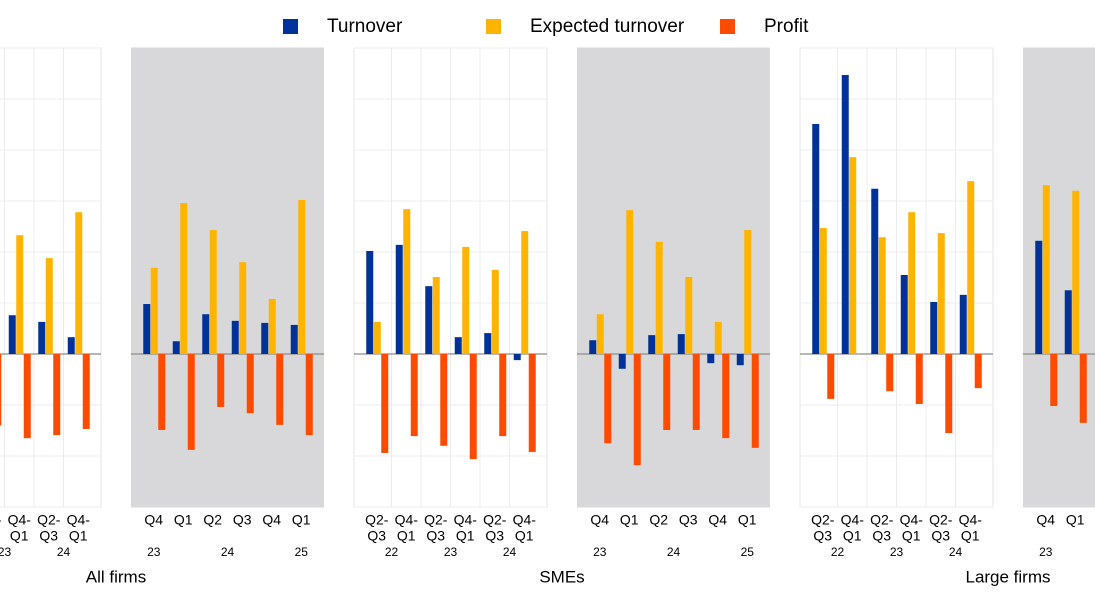  What do you see at coordinates (493, 26) in the screenshot?
I see `legend-swatch` at bounding box center [493, 26].